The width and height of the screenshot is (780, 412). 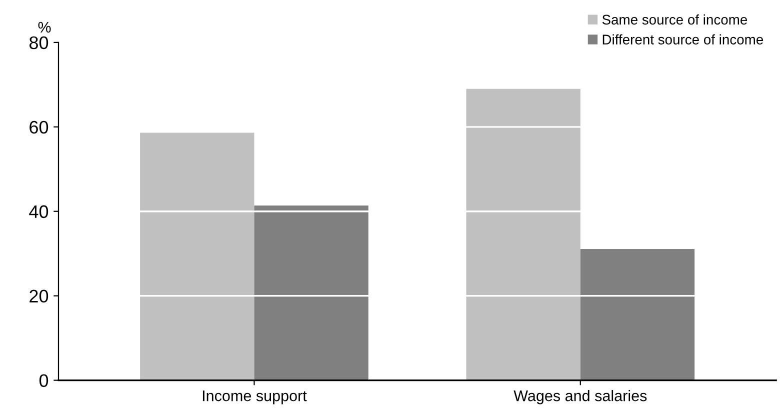 What do you see at coordinates (675, 19) in the screenshot?
I see `legend-label: Same source of income` at bounding box center [675, 19].